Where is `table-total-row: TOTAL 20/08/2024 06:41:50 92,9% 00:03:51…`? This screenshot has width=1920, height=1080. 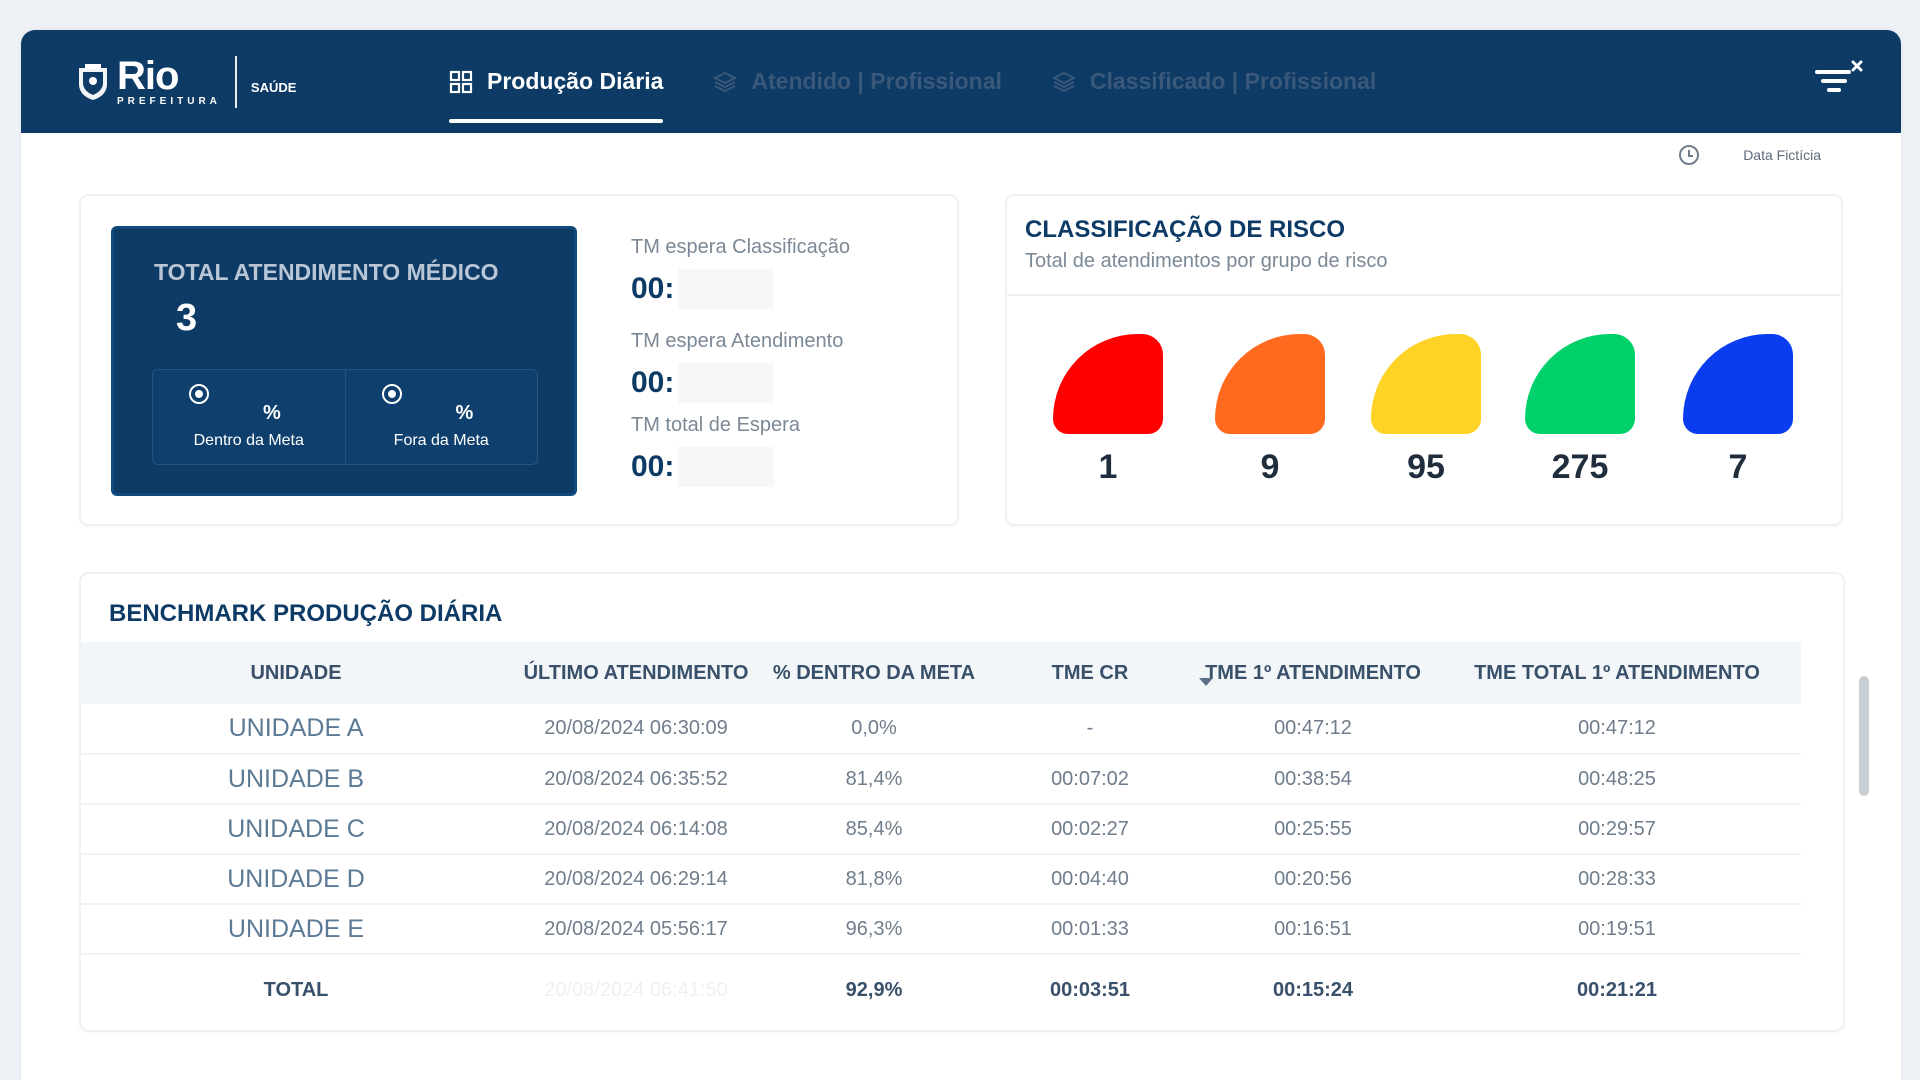 table-total-row: TOTAL 20/08/2024 06:41:50 92,9% 00:03:51… is located at coordinates (941, 990).